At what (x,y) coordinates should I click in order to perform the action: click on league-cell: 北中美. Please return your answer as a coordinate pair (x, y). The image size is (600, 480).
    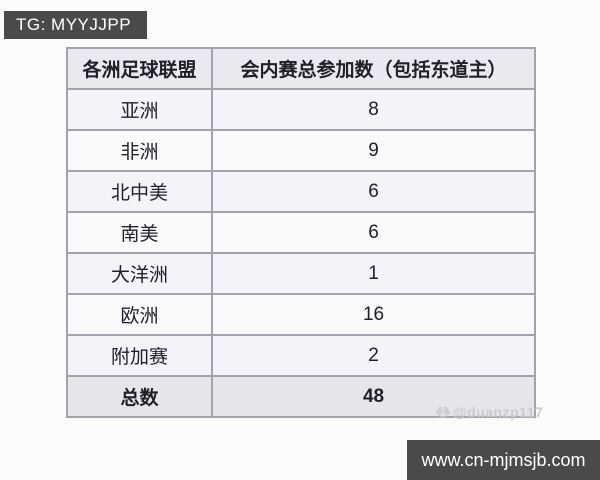
    Looking at the image, I should click on (139, 191).